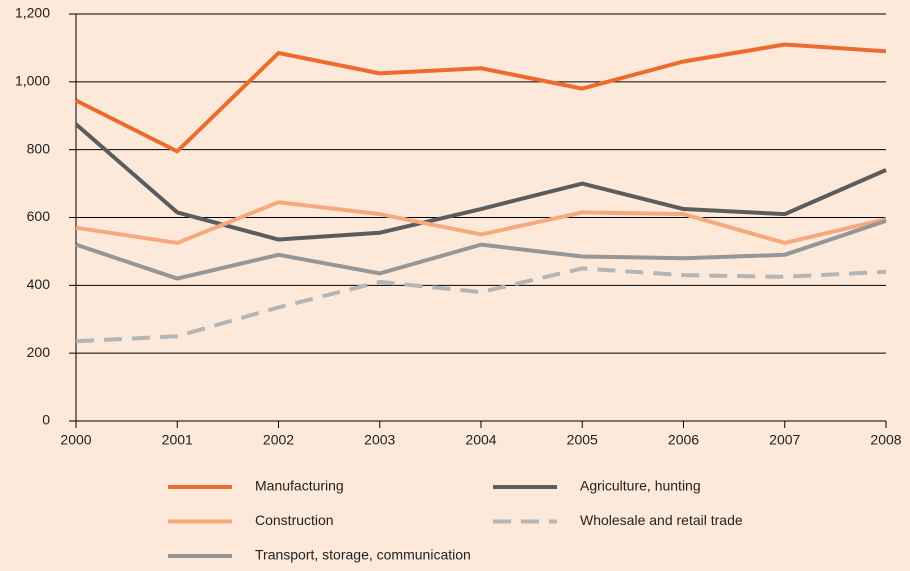 This screenshot has width=910, height=571. What do you see at coordinates (177, 440) in the screenshot?
I see `x-tick-label: 2001` at bounding box center [177, 440].